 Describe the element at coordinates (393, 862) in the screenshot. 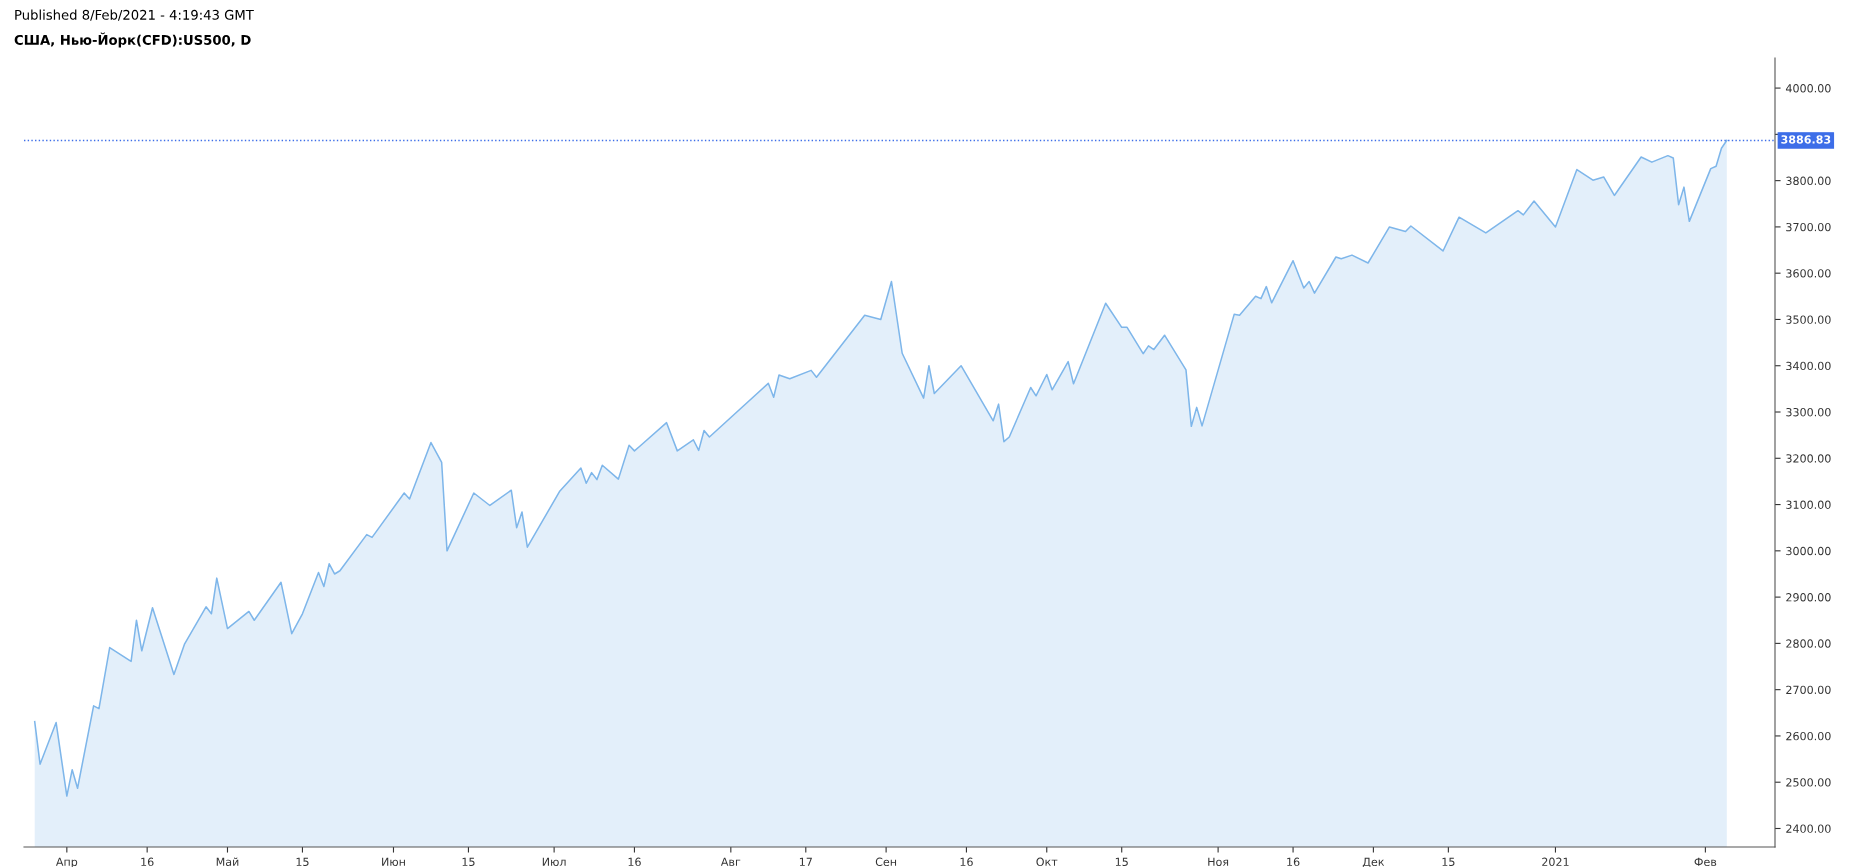

I see `x-tick-label: Июн` at that location.